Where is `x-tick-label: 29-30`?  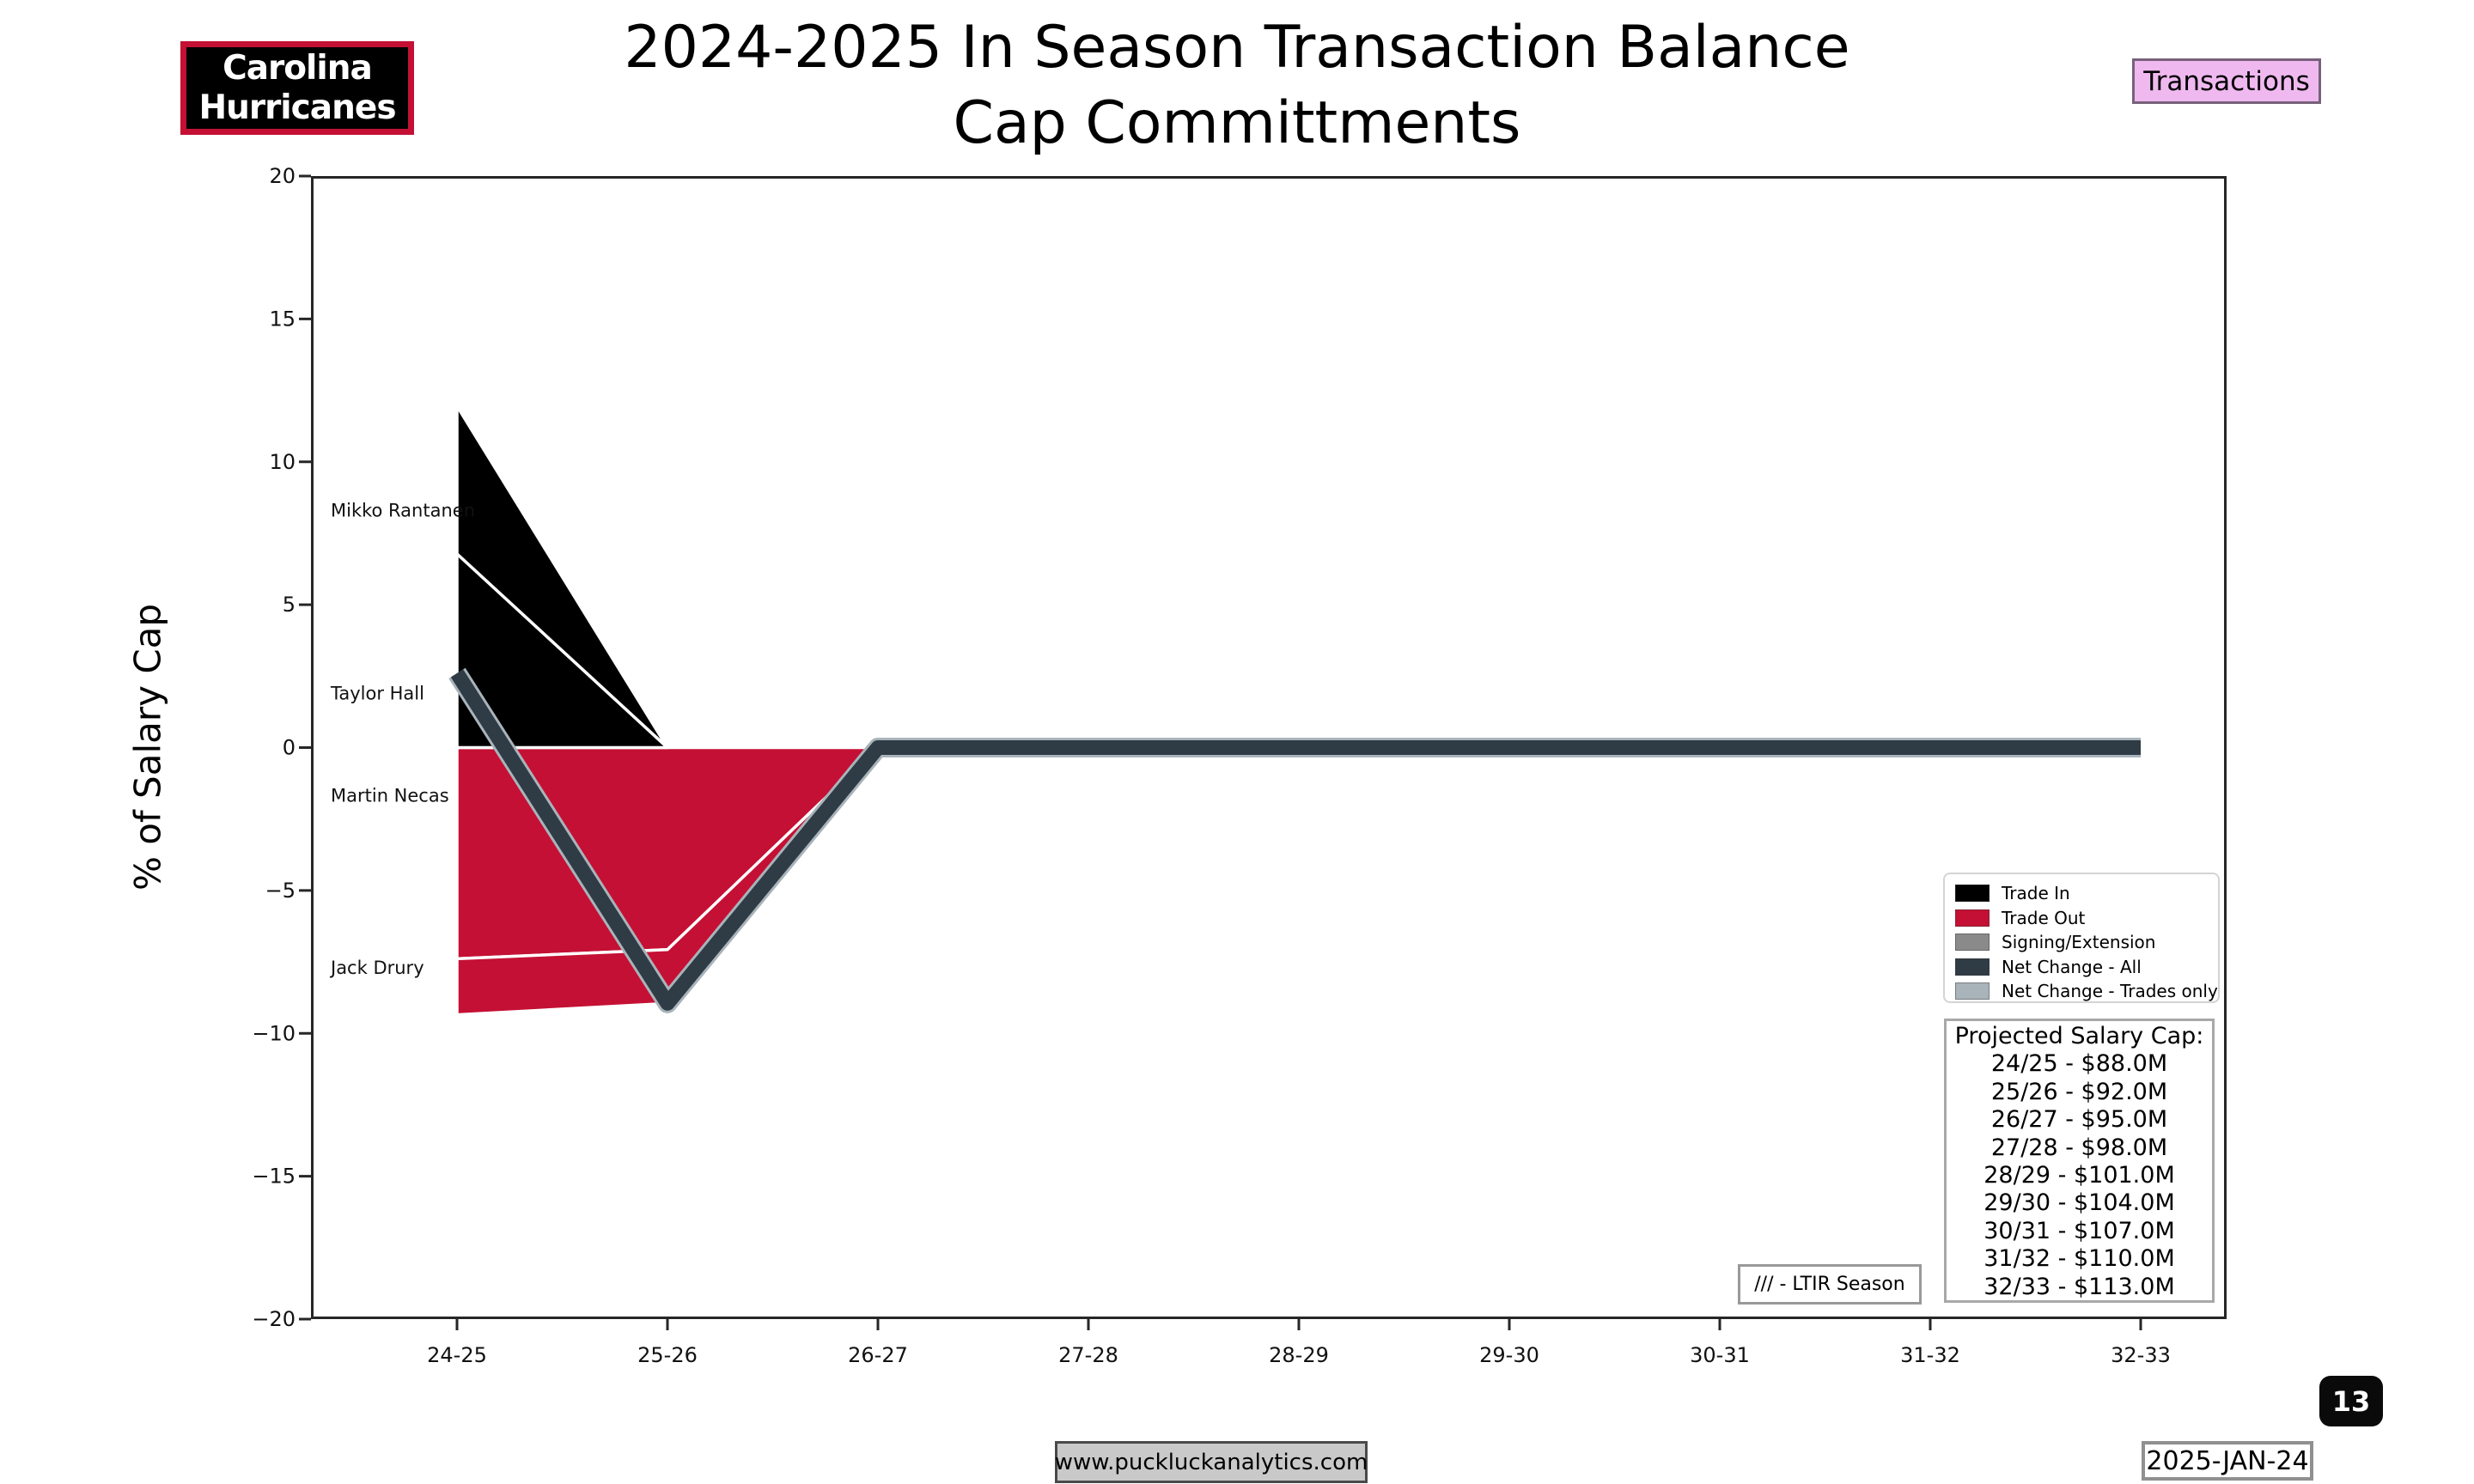
x-tick-label: 29-30 is located at coordinates (1509, 1355).